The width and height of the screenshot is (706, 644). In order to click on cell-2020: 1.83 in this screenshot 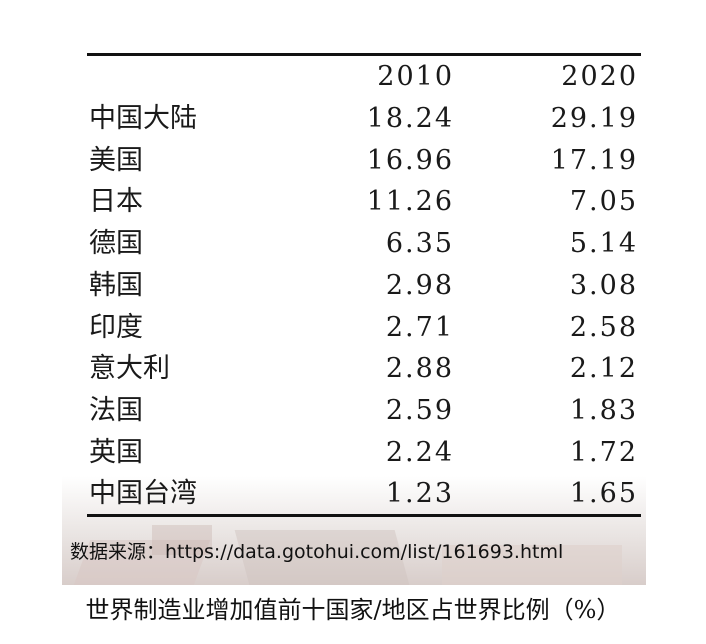, I will do `click(603, 410)`.